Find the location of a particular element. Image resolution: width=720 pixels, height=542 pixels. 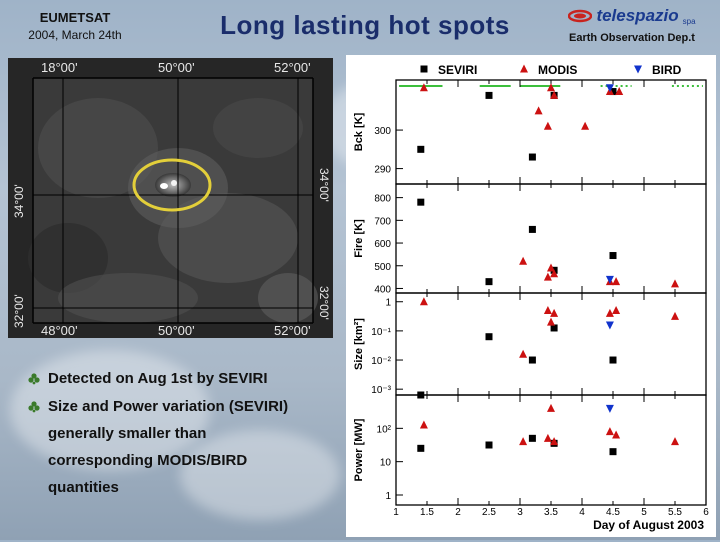

org-name: EUMETSAT is located at coordinates (75, 17).